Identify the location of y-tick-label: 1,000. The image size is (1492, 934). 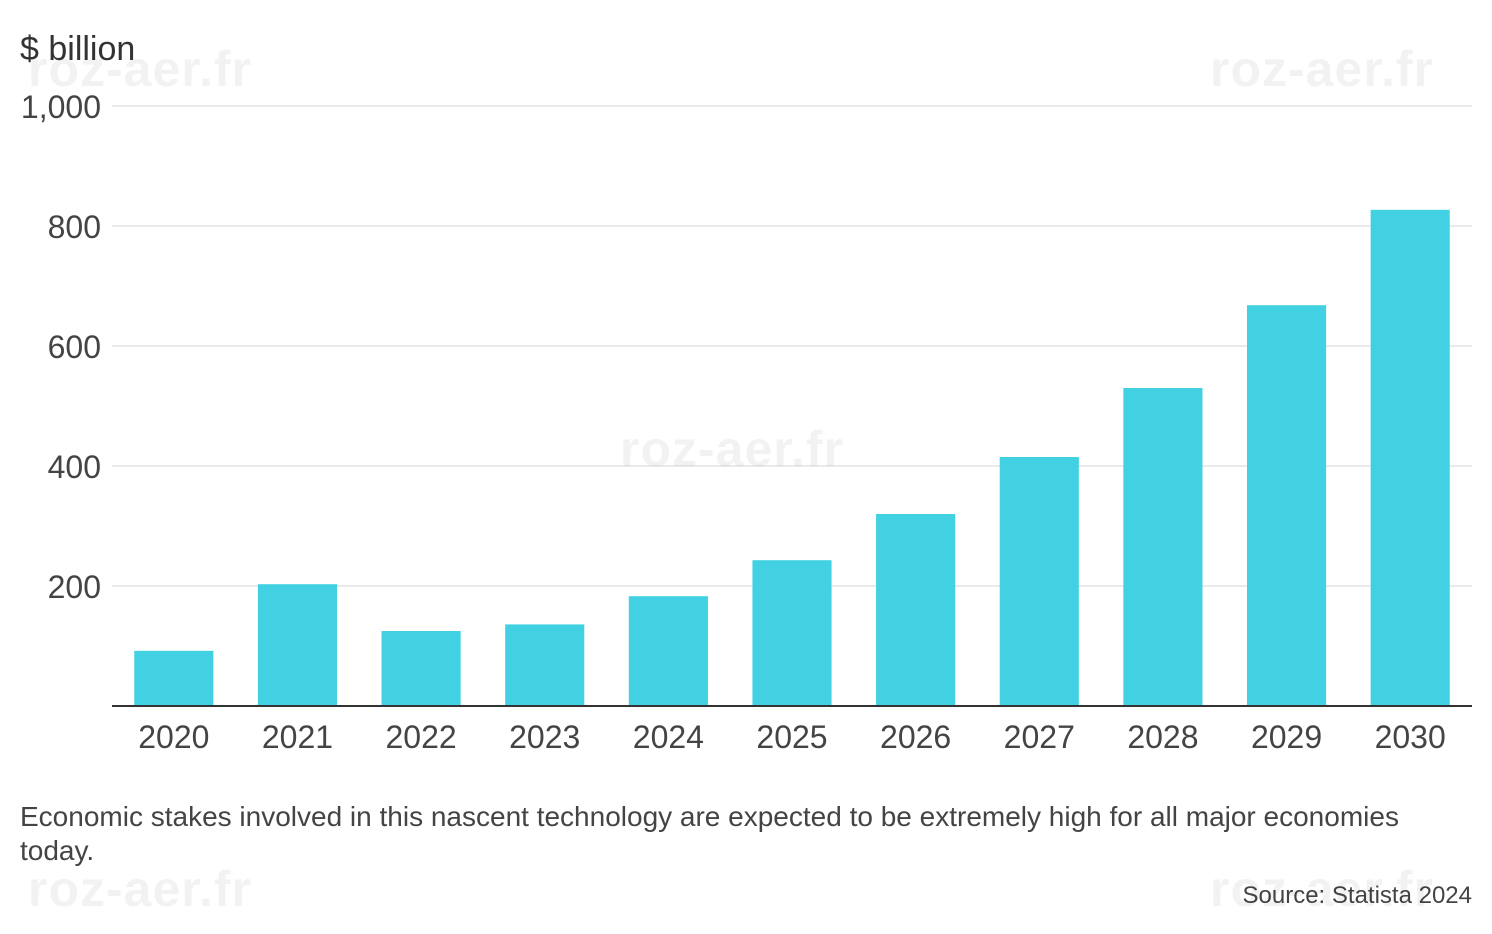
(61, 107).